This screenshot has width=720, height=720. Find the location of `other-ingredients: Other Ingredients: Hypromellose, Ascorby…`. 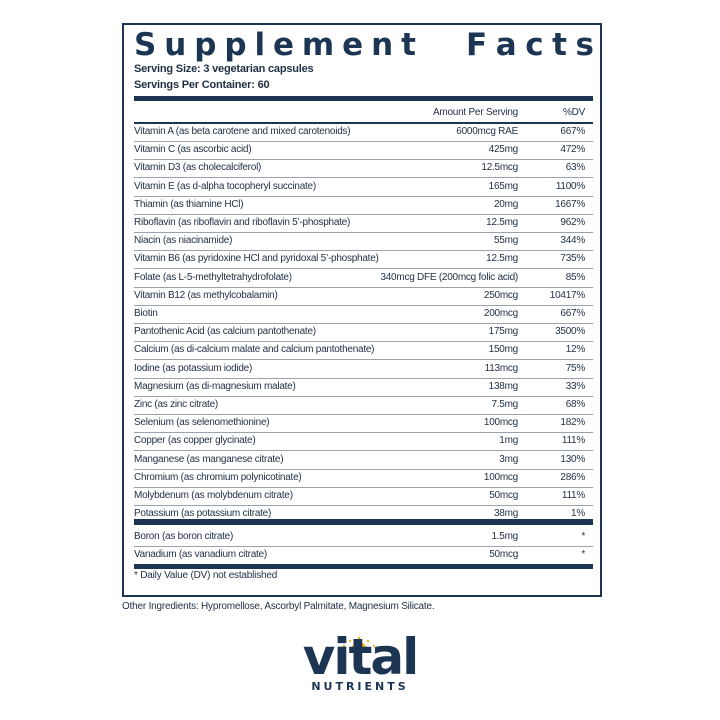

other-ingredients: Other Ingredients: Hypromellose, Ascorby… is located at coordinates (278, 606).